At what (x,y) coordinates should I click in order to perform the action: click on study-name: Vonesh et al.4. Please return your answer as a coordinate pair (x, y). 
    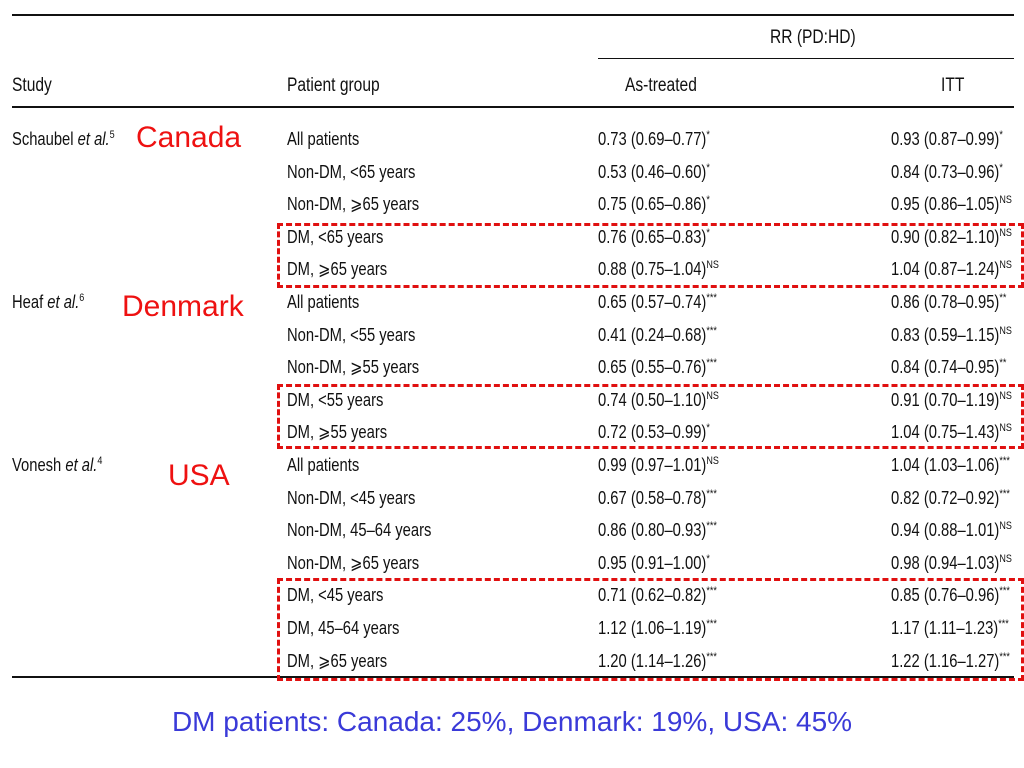
    Looking at the image, I should click on (57, 465).